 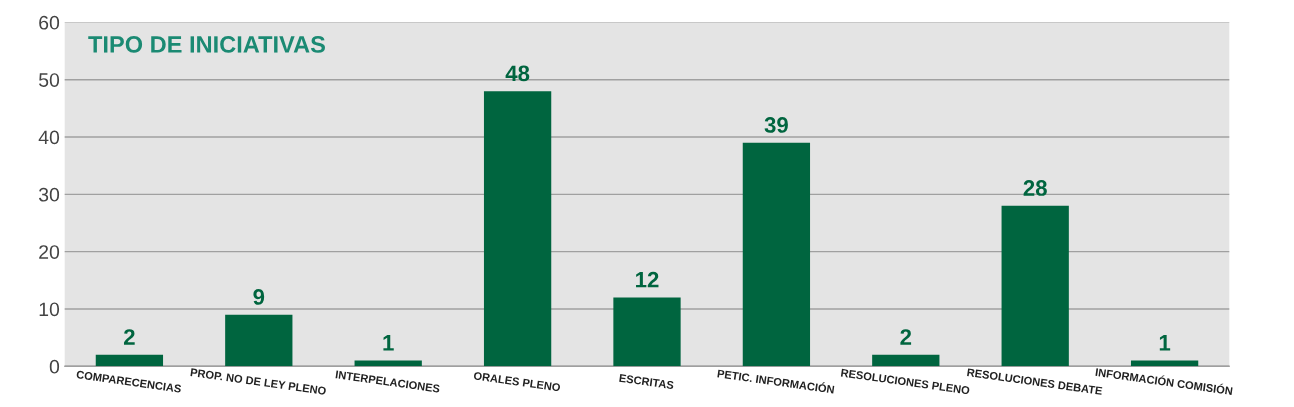 I want to click on data-label: 9, so click(x=259, y=297).